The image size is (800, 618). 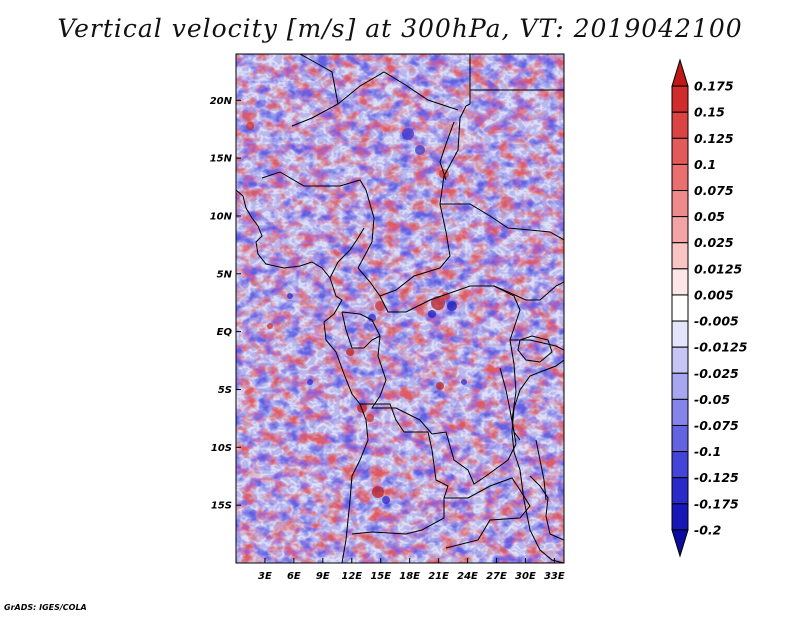 What do you see at coordinates (709, 112) in the screenshot?
I see `colorbar-label: 0.15` at bounding box center [709, 112].